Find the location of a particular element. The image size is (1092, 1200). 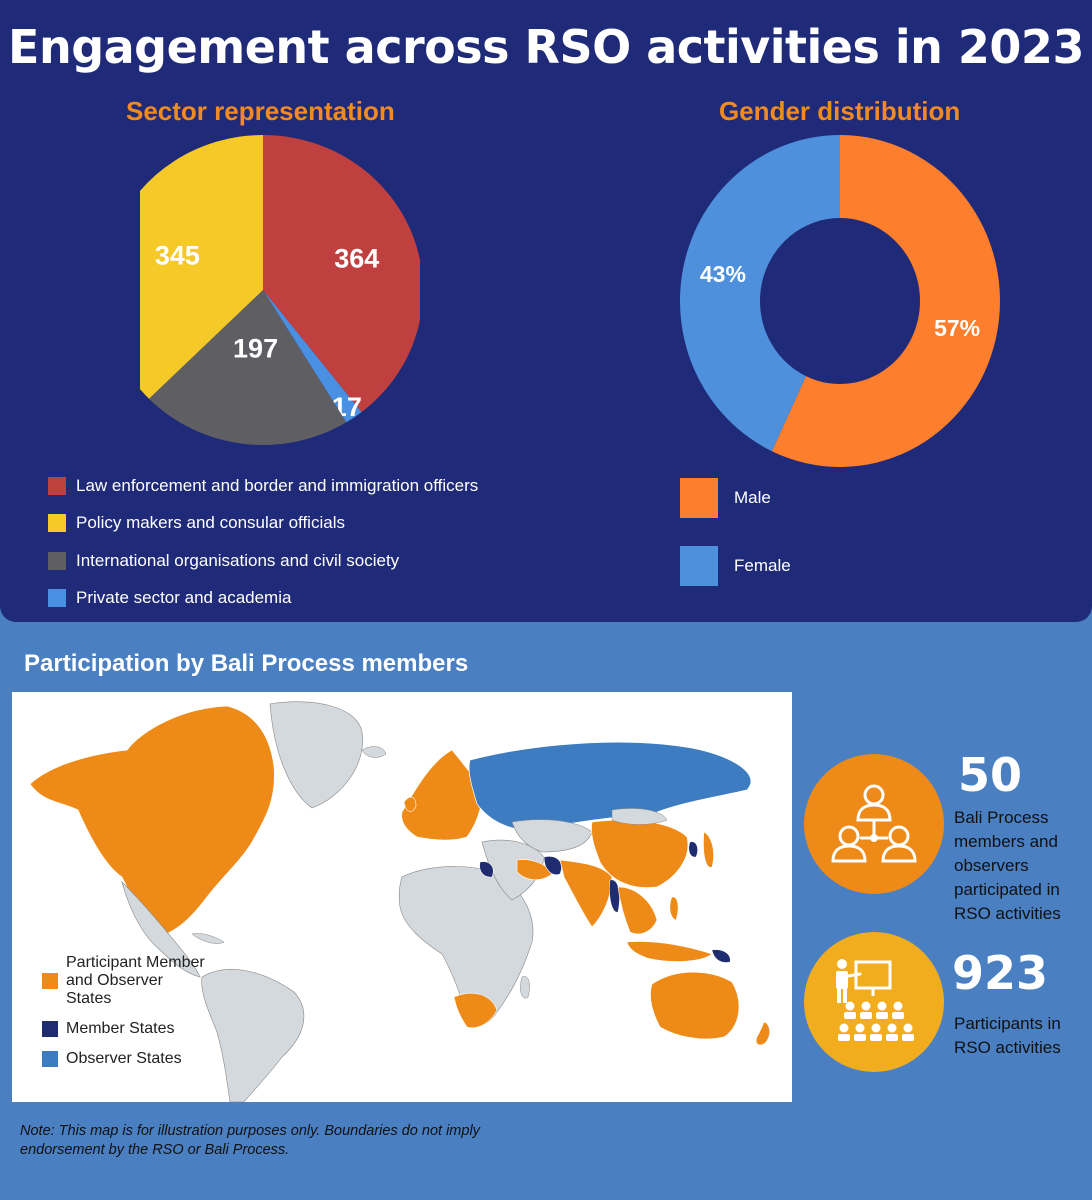

map-philippines is located at coordinates (674, 908).